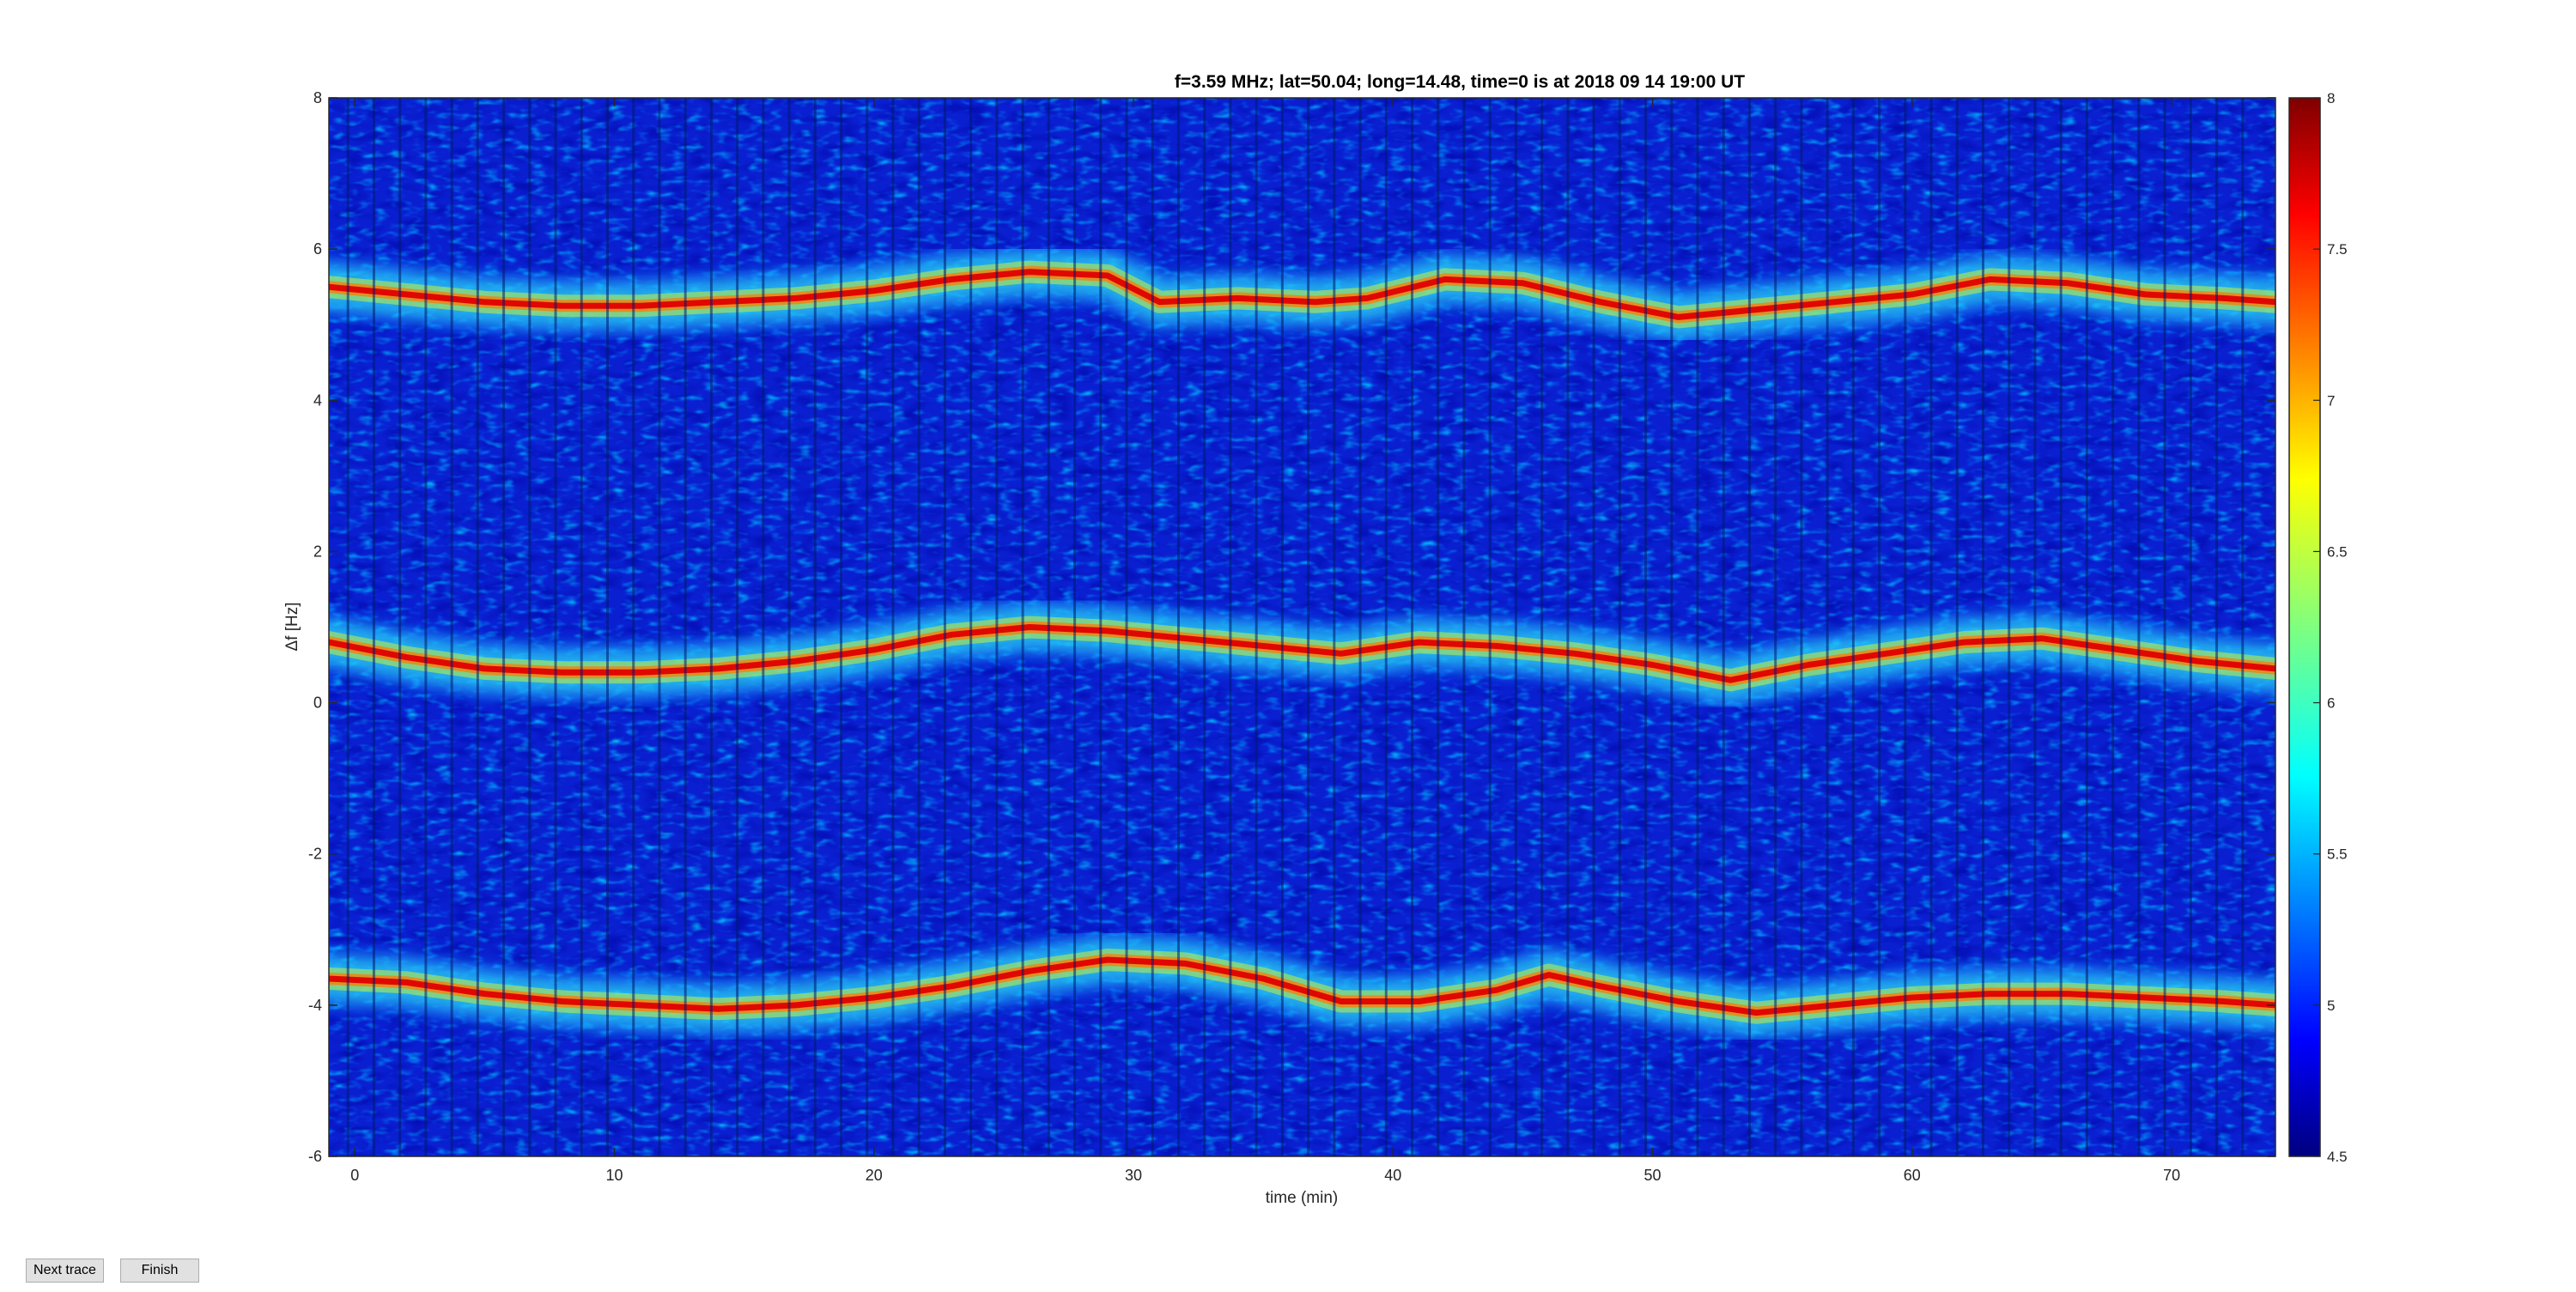 The width and height of the screenshot is (2576, 1292). Describe the element at coordinates (2331, 703) in the screenshot. I see `colorbar-tick-label: 6` at that location.